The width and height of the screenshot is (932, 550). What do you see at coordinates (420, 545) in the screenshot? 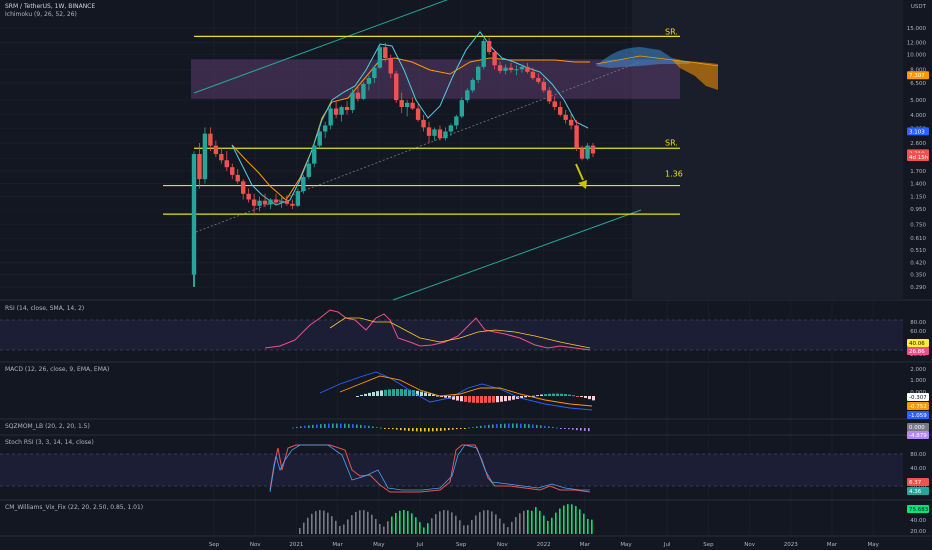
I see `time-tick-label: Jul` at bounding box center [420, 545].